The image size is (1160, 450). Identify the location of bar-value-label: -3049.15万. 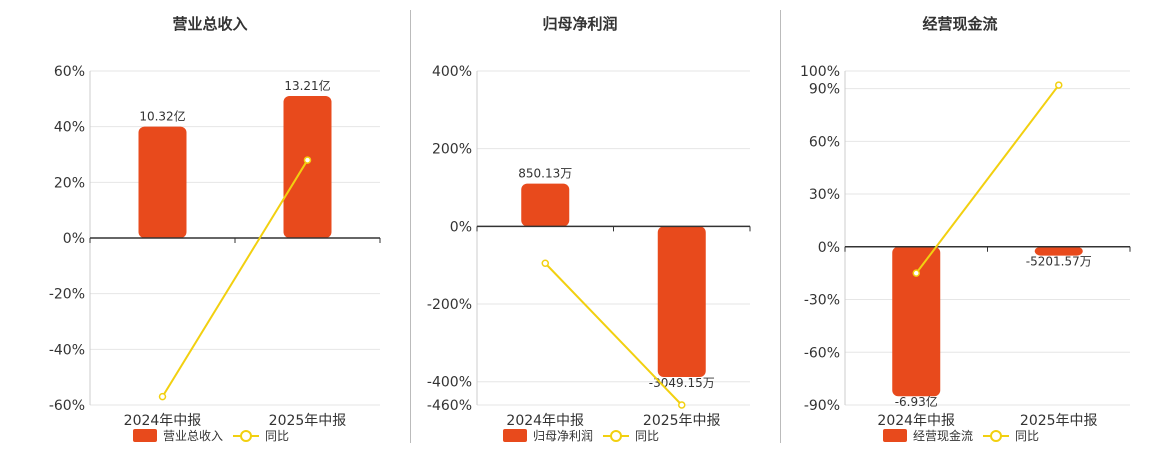
(682, 383).